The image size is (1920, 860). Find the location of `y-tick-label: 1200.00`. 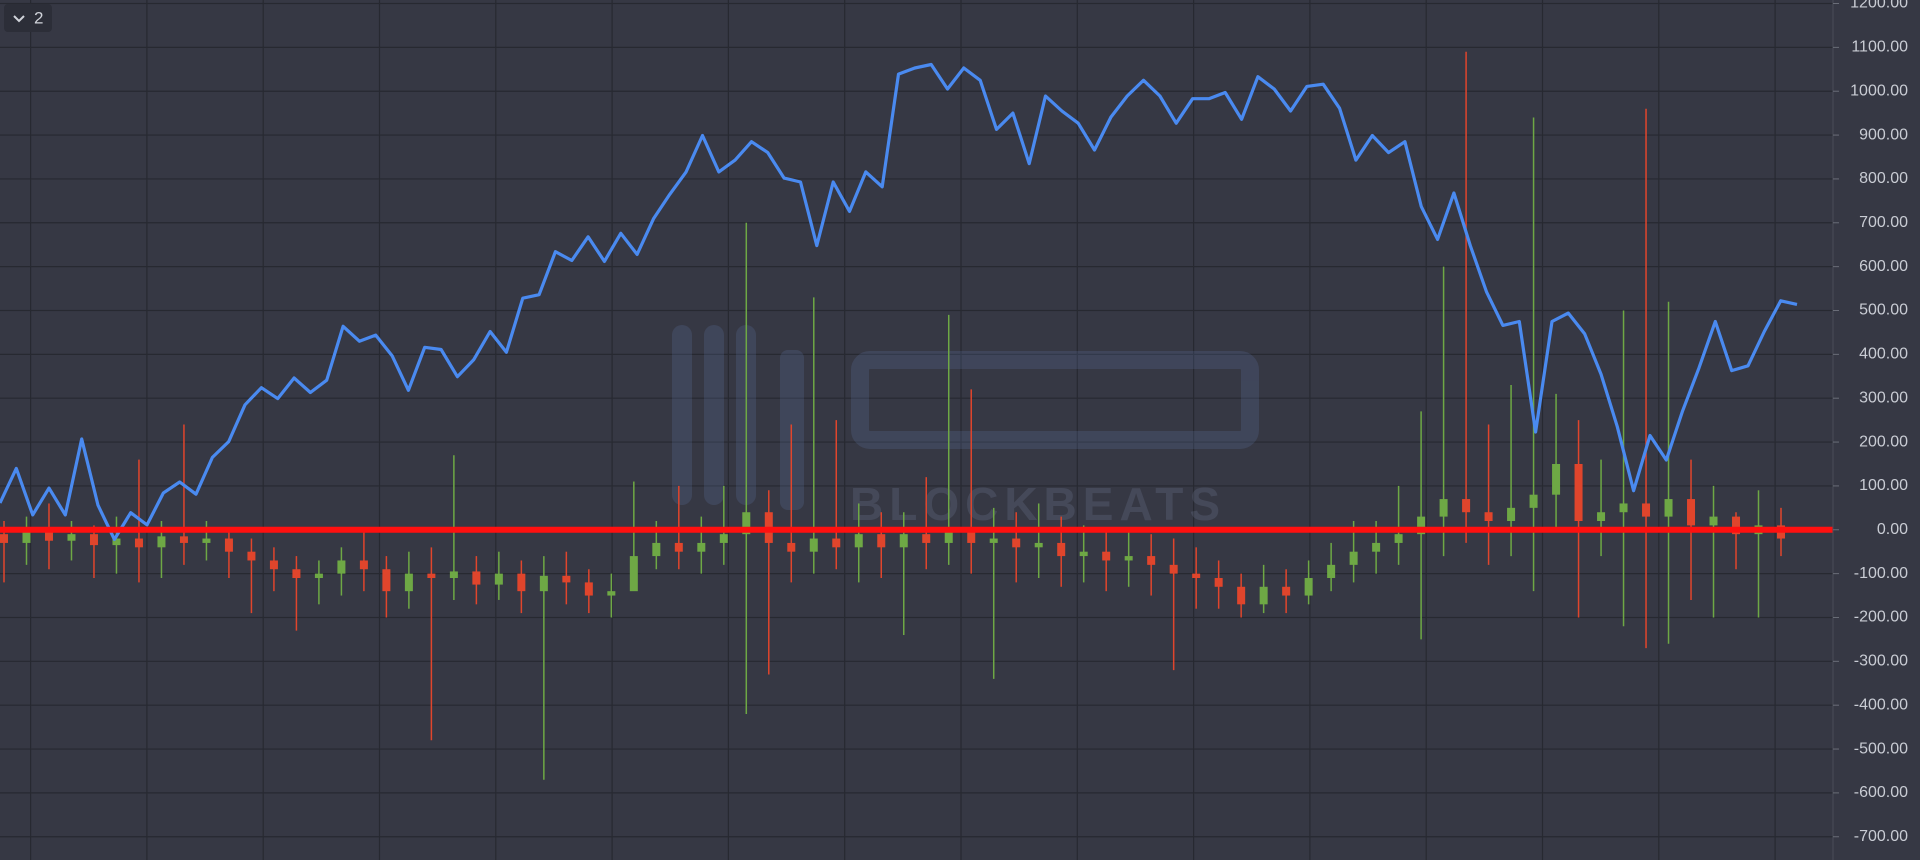

y-tick-label: 1200.00 is located at coordinates (1879, 6).